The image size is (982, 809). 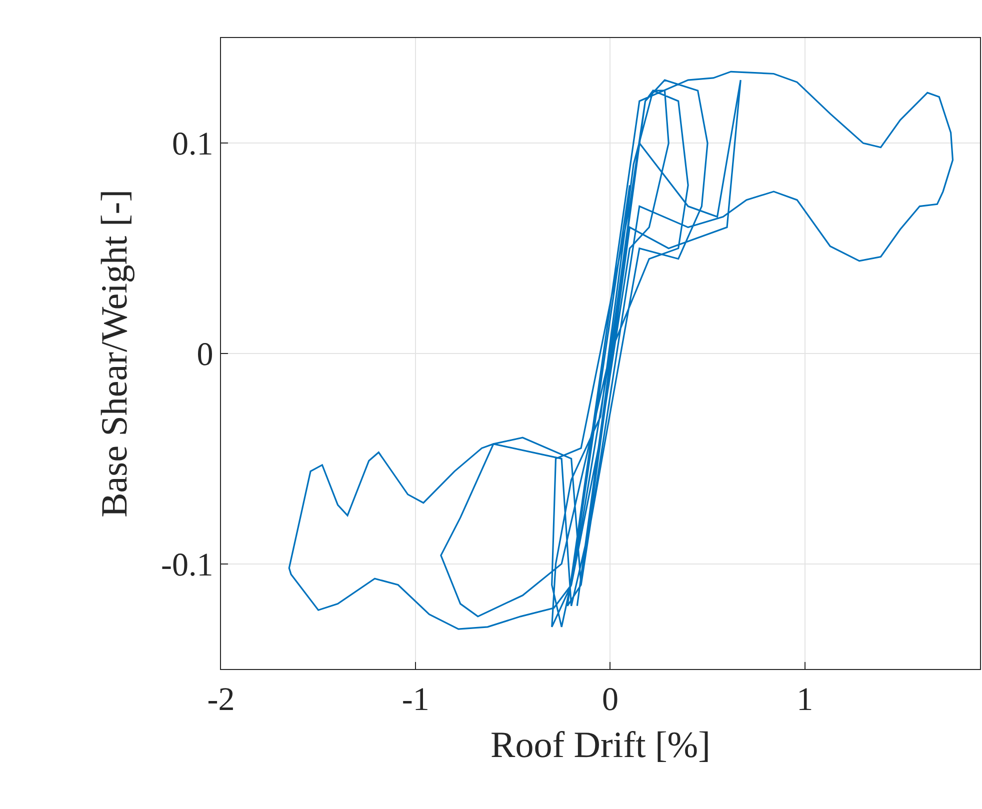 What do you see at coordinates (610, 700) in the screenshot?
I see `x-tick-label: 0` at bounding box center [610, 700].